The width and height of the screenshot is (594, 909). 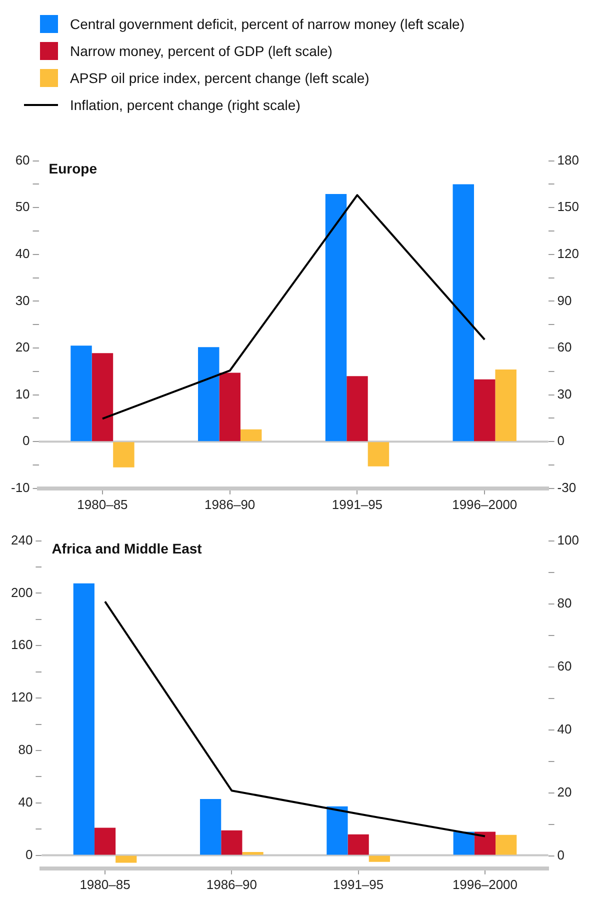 What do you see at coordinates (73, 168) in the screenshot?
I see `chart-title: Europe` at bounding box center [73, 168].